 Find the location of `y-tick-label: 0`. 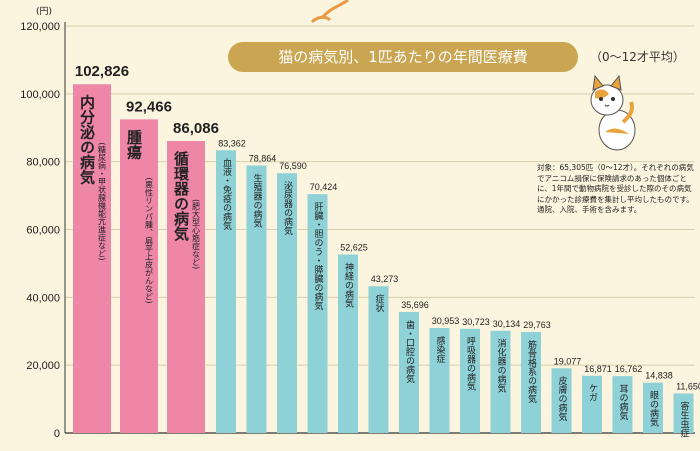

y-tick-label: 0 is located at coordinates (57, 434).